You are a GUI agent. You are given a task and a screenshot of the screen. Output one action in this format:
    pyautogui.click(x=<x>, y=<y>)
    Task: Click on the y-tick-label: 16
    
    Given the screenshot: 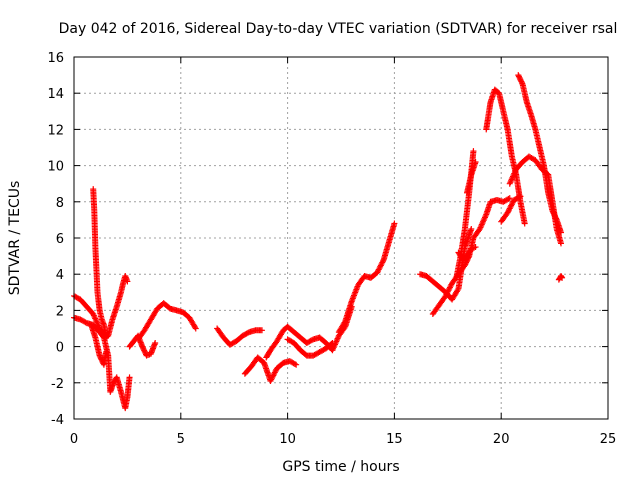 What is the action you would take?
    pyautogui.click(x=55, y=58)
    